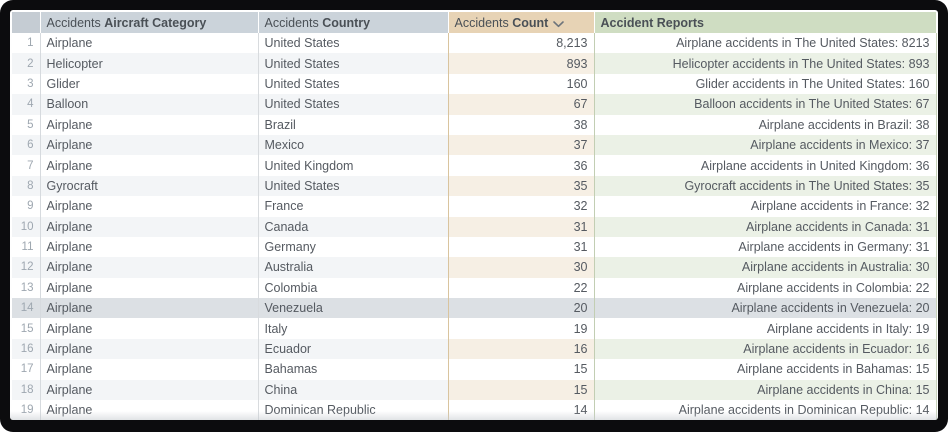 Image resolution: width=948 pixels, height=432 pixels. What do you see at coordinates (765, 267) in the screenshot?
I see `cell-accident-report: Airplane accidents in Australia: 30` at bounding box center [765, 267].